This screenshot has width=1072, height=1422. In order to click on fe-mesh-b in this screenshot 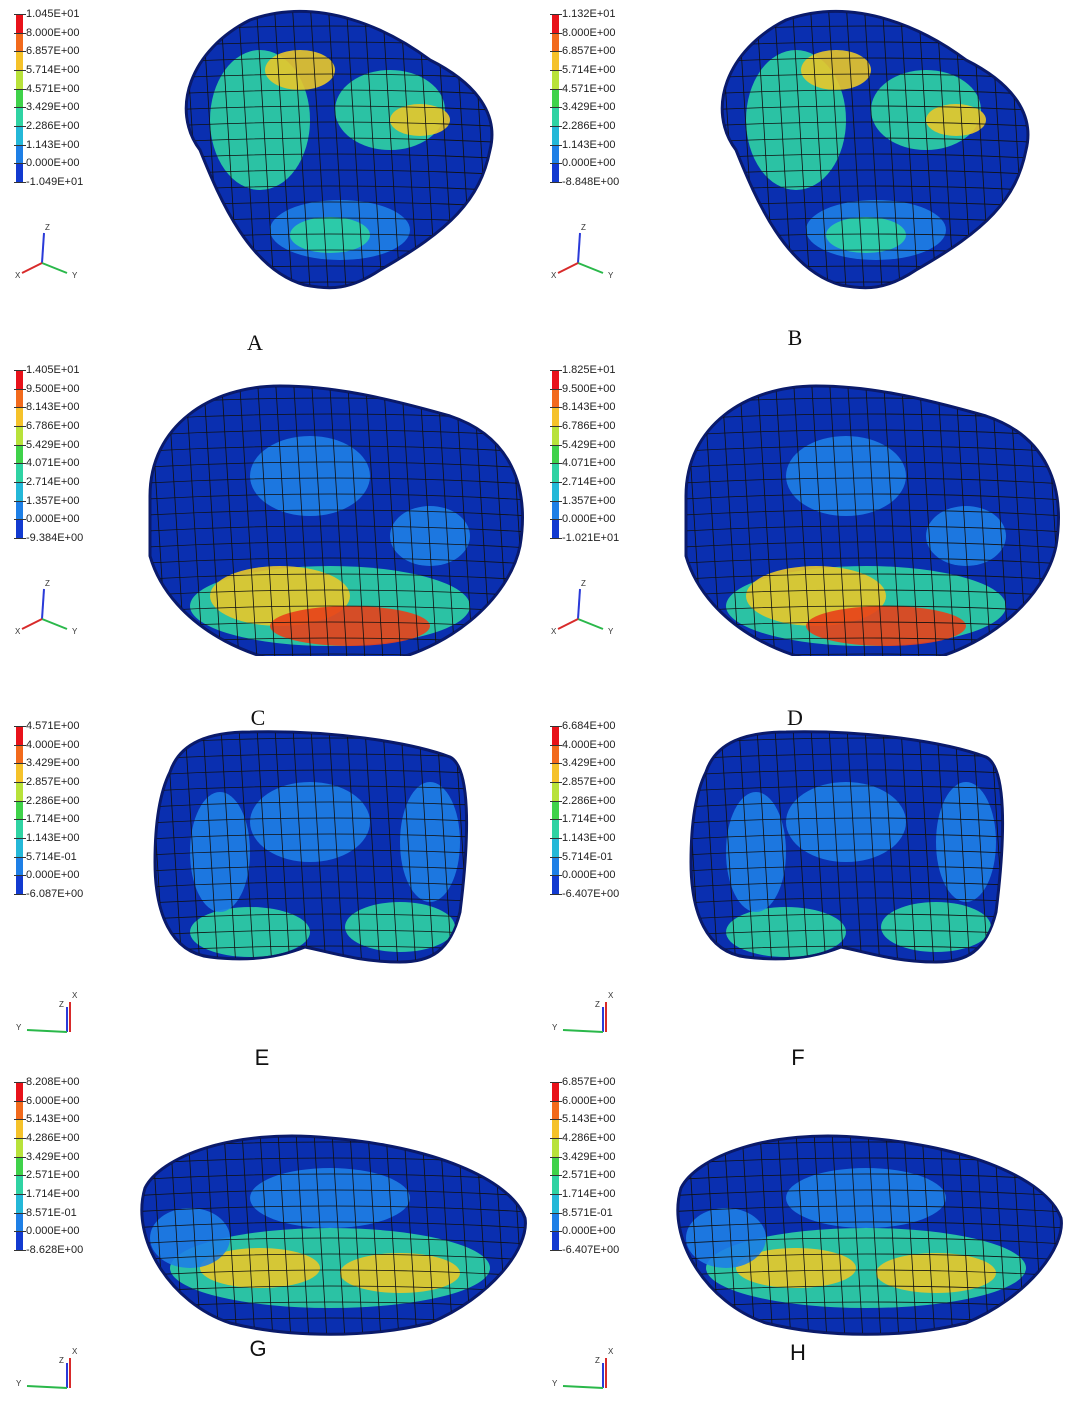, I will do `click(875, 150)`.